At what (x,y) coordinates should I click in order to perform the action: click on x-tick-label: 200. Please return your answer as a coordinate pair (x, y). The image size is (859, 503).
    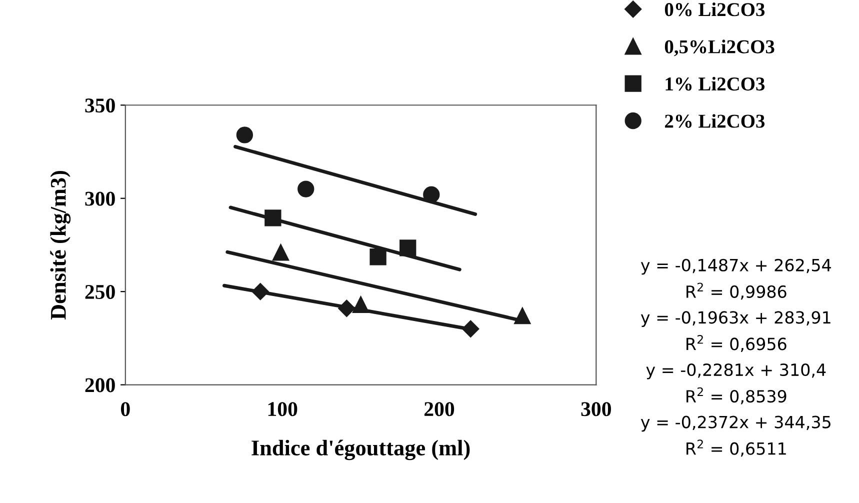
    Looking at the image, I should click on (439, 409).